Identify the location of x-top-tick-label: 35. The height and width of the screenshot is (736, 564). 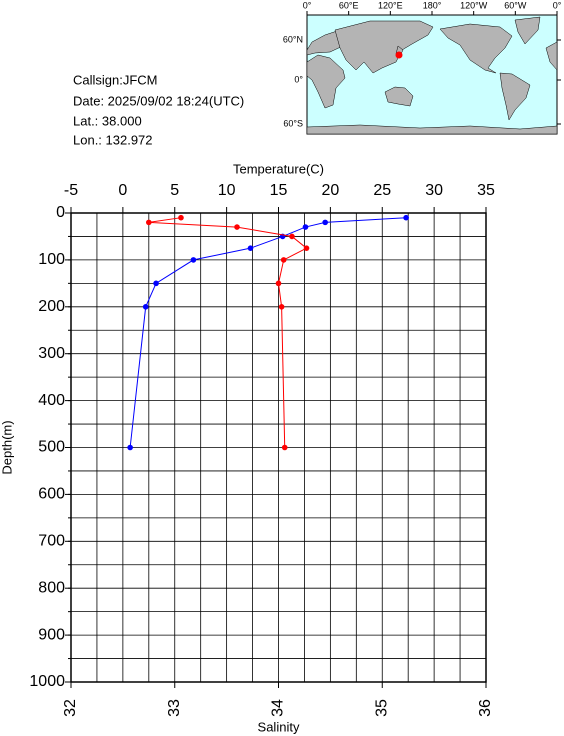
(486, 190).